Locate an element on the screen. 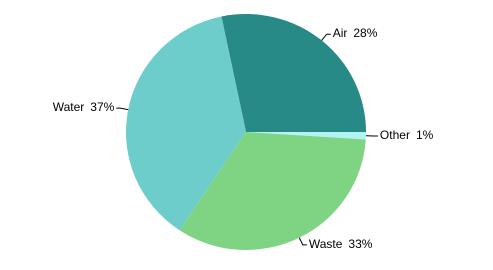 The width and height of the screenshot is (493, 270). data-label: Water 37% is located at coordinates (84, 107).